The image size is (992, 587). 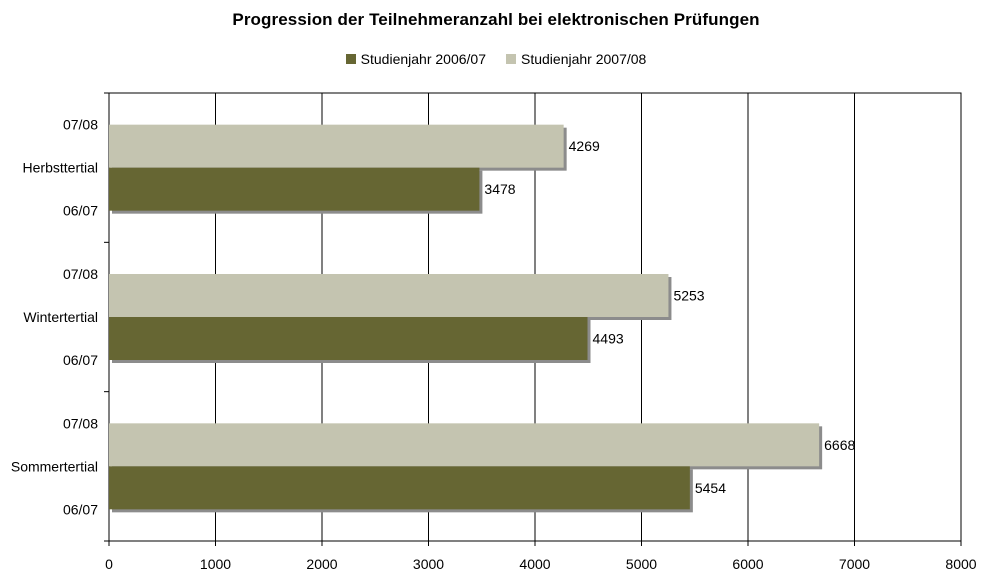 What do you see at coordinates (839, 445) in the screenshot?
I see `bar-value-label: 6668` at bounding box center [839, 445].